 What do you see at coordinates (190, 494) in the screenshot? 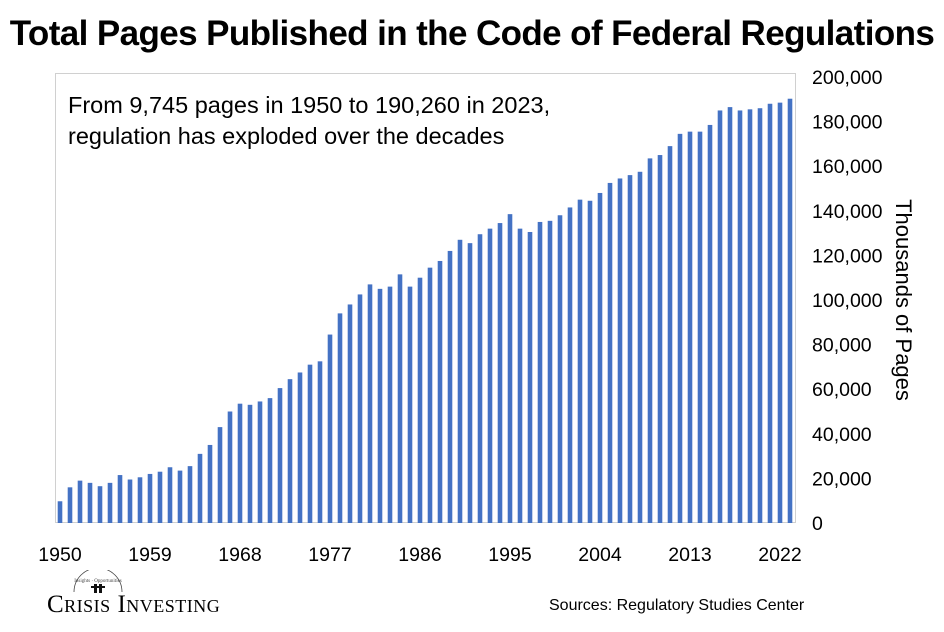
I see `bar-1963` at bounding box center [190, 494].